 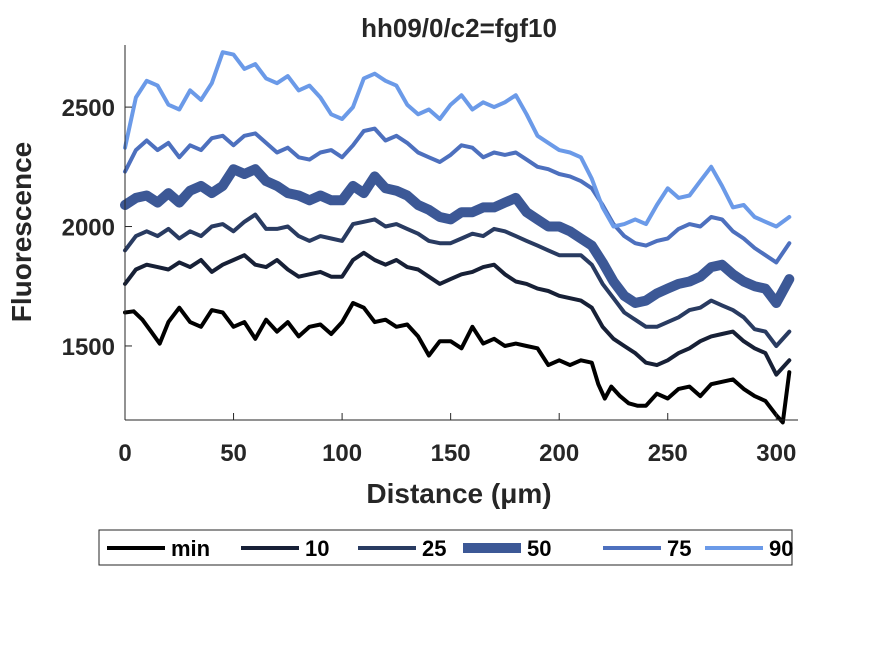 I want to click on legend: min 10 25 50 75 90, so click(x=445, y=547).